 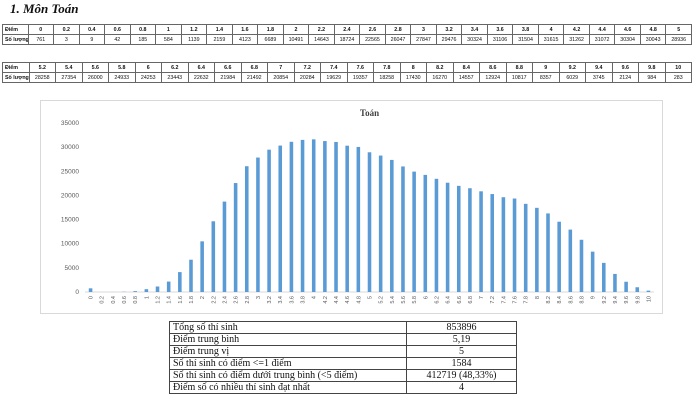 I want to click on count-cell: 18258, so click(x=387, y=77).